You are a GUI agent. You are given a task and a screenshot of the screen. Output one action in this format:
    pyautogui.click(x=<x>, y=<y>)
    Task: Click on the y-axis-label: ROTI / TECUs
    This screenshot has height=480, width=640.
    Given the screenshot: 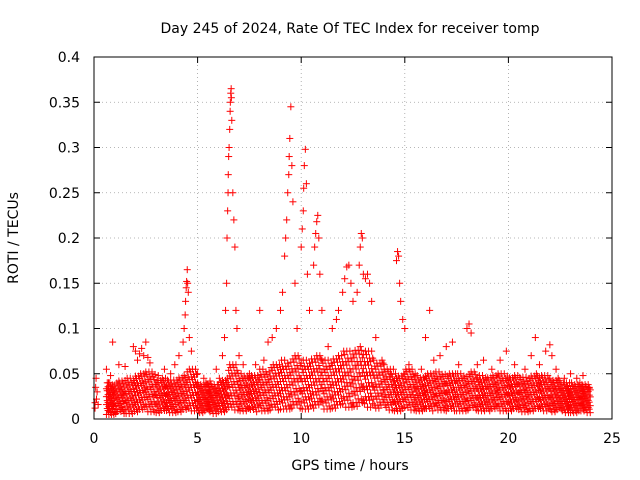 What is the action you would take?
    pyautogui.click(x=14, y=238)
    